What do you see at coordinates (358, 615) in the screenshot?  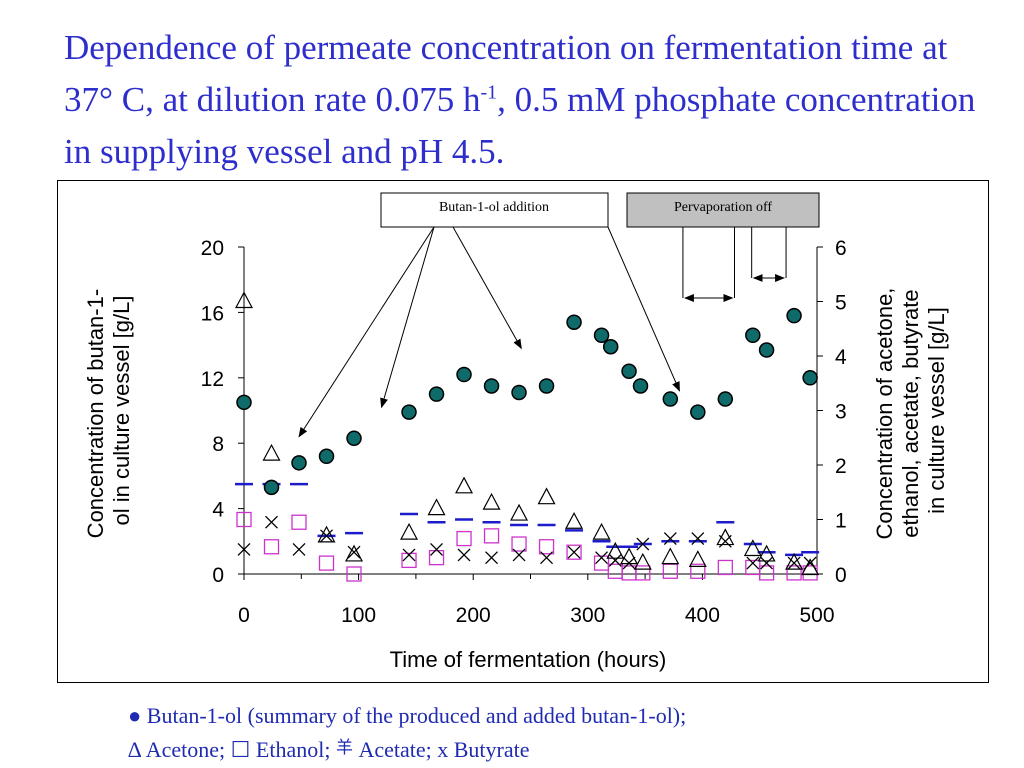 I see `x-tick-label: 100` at bounding box center [358, 615].